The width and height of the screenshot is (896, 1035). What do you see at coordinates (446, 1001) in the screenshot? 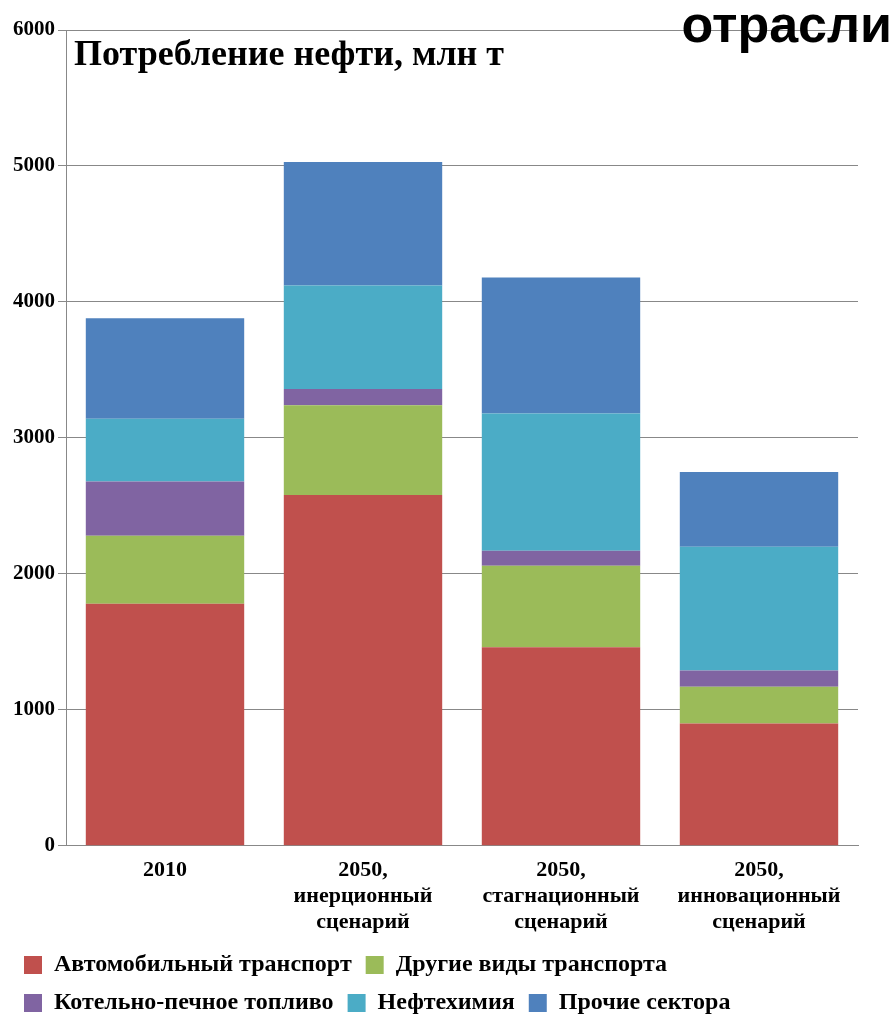
I see `legend-label: Нефтехимия` at bounding box center [446, 1001].